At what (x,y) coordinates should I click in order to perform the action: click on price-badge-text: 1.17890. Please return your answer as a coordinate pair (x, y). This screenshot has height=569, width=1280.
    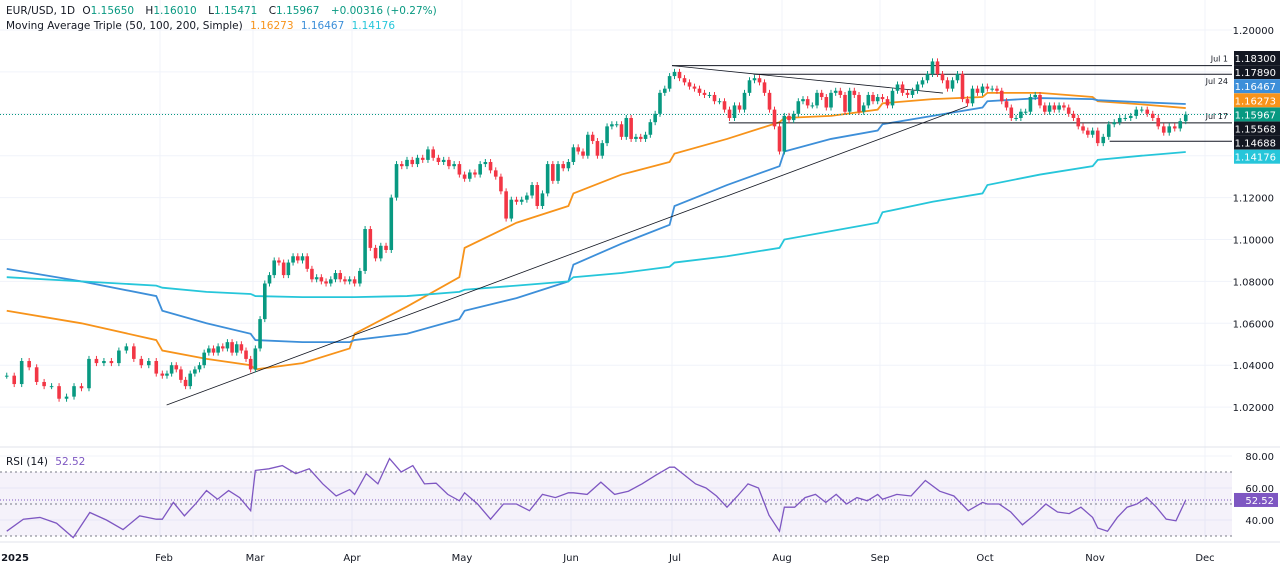
    Looking at the image, I should click on (1255, 73).